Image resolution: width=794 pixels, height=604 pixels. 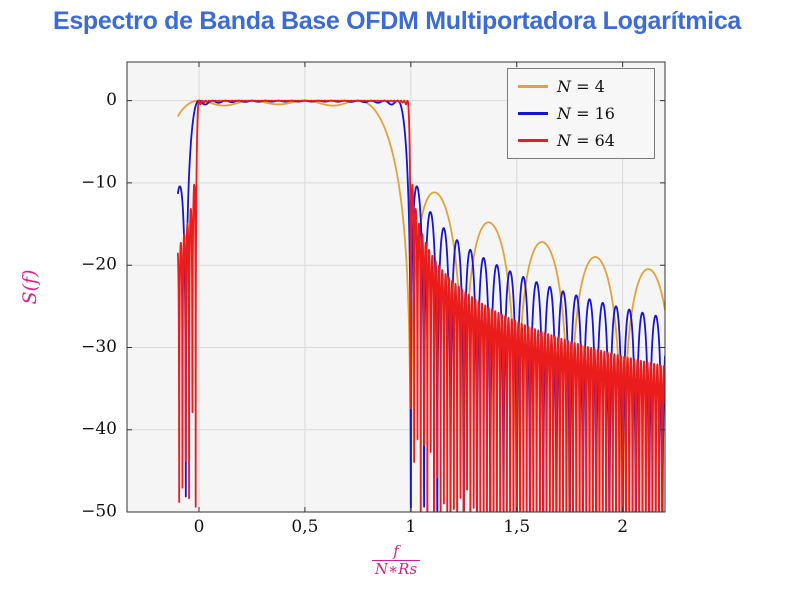 I want to click on legend-label-n16: N = 16, so click(x=586, y=113).